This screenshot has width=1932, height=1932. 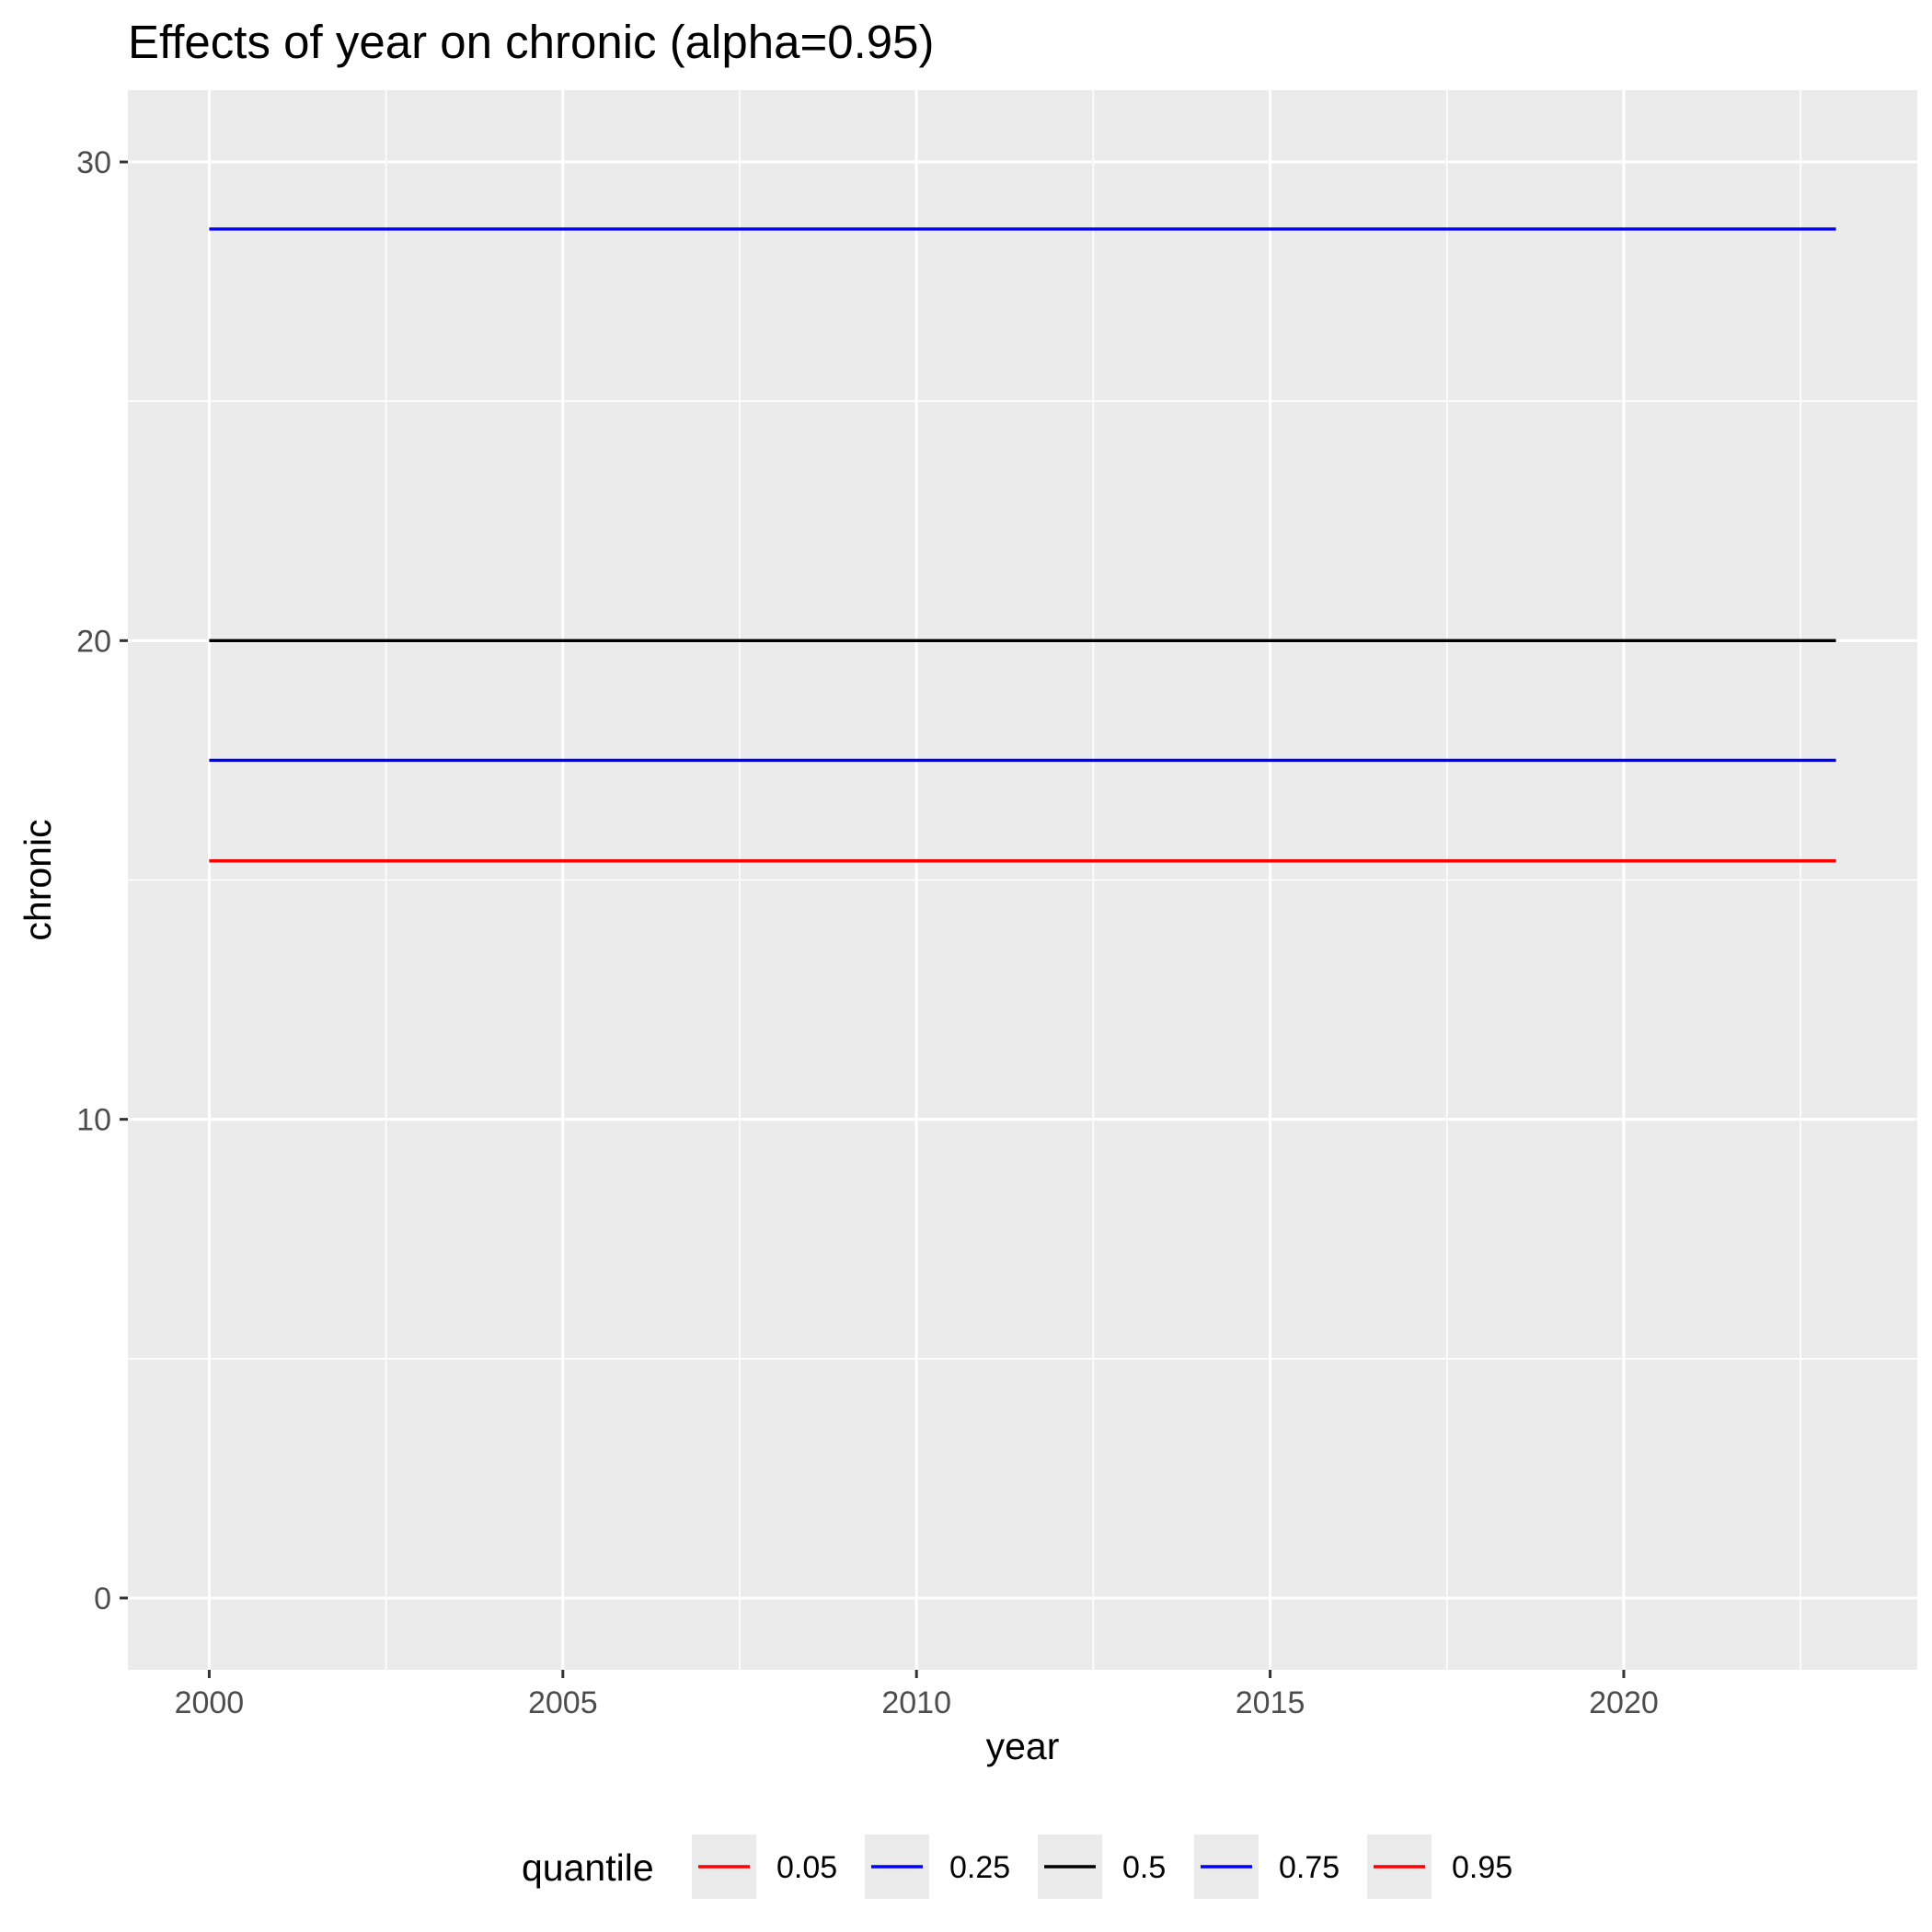 I want to click on legend-item-0.75: 0.75, so click(x=1267, y=1866).